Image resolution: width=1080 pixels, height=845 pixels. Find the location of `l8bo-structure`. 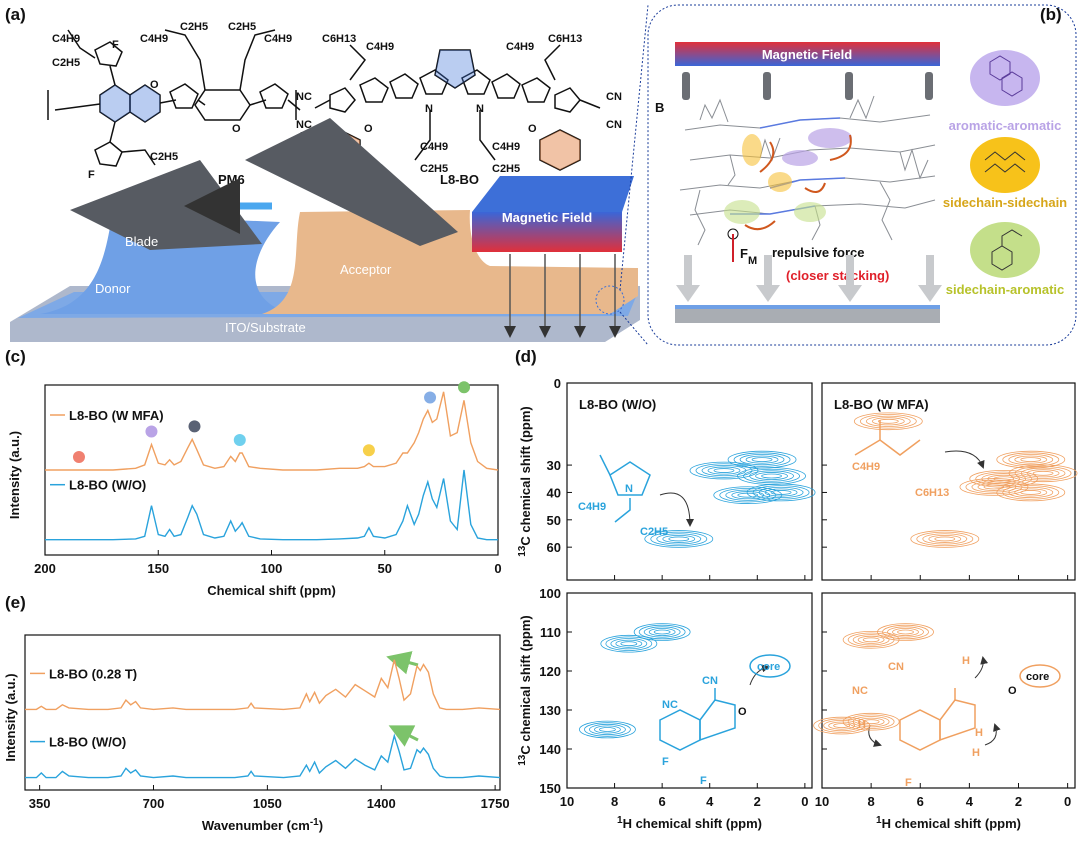

l8bo-structure is located at coordinates (457, 107).